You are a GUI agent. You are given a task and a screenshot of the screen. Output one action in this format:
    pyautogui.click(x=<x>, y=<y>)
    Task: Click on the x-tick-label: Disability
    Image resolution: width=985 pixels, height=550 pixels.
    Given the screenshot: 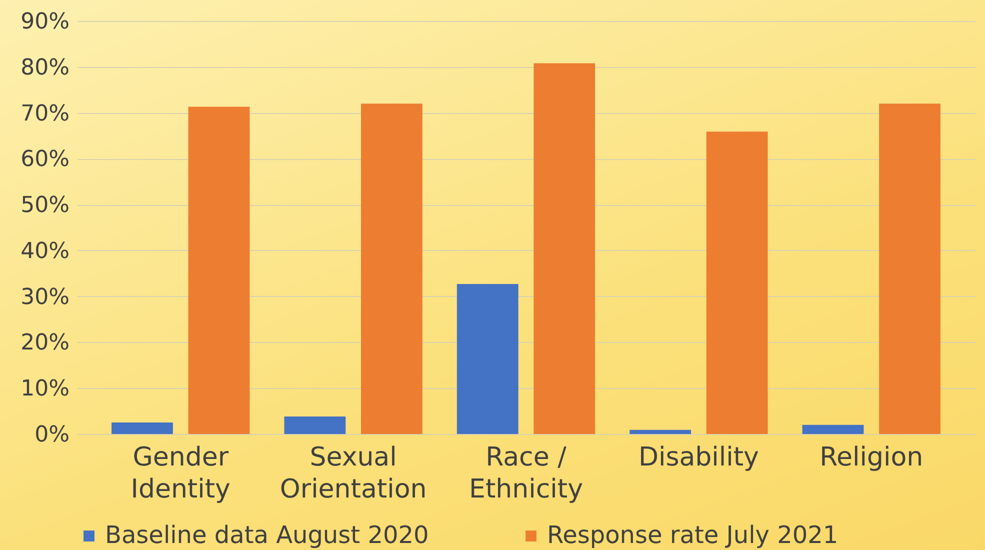 What is the action you would take?
    pyautogui.click(x=698, y=457)
    